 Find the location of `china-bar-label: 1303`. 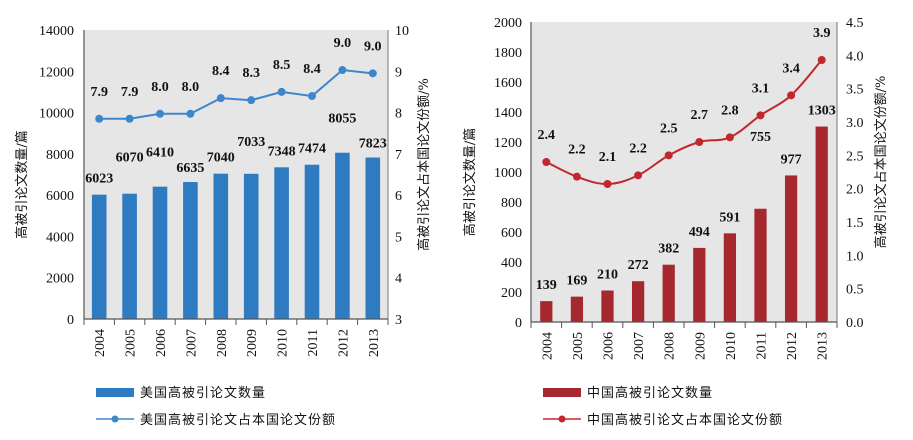

china-bar-label: 1303 is located at coordinates (822, 111).